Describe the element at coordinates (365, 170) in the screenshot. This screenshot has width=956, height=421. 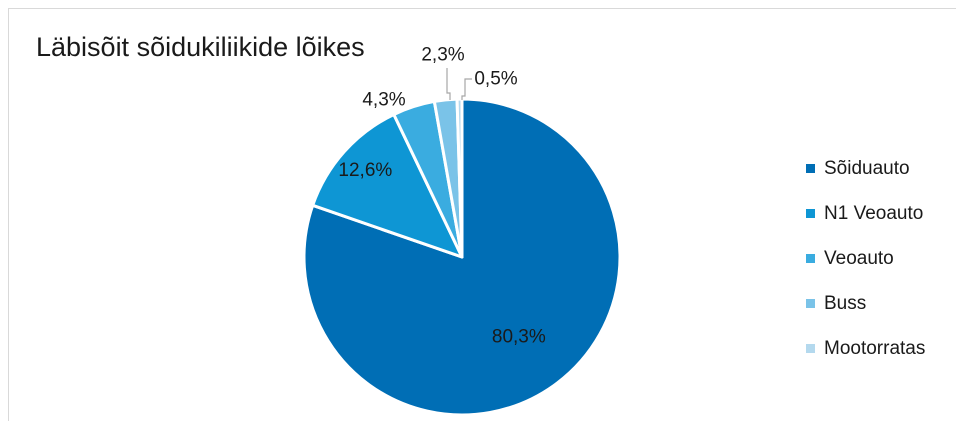
I see `data-label-2: 12,6%` at that location.